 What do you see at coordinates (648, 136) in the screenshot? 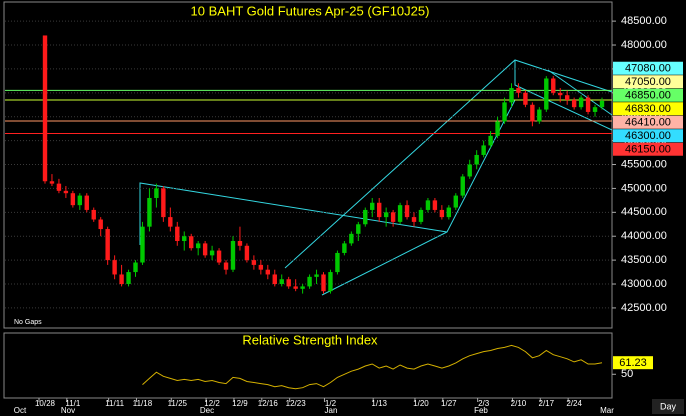
I see `price-label: 46300.00` at bounding box center [648, 136].